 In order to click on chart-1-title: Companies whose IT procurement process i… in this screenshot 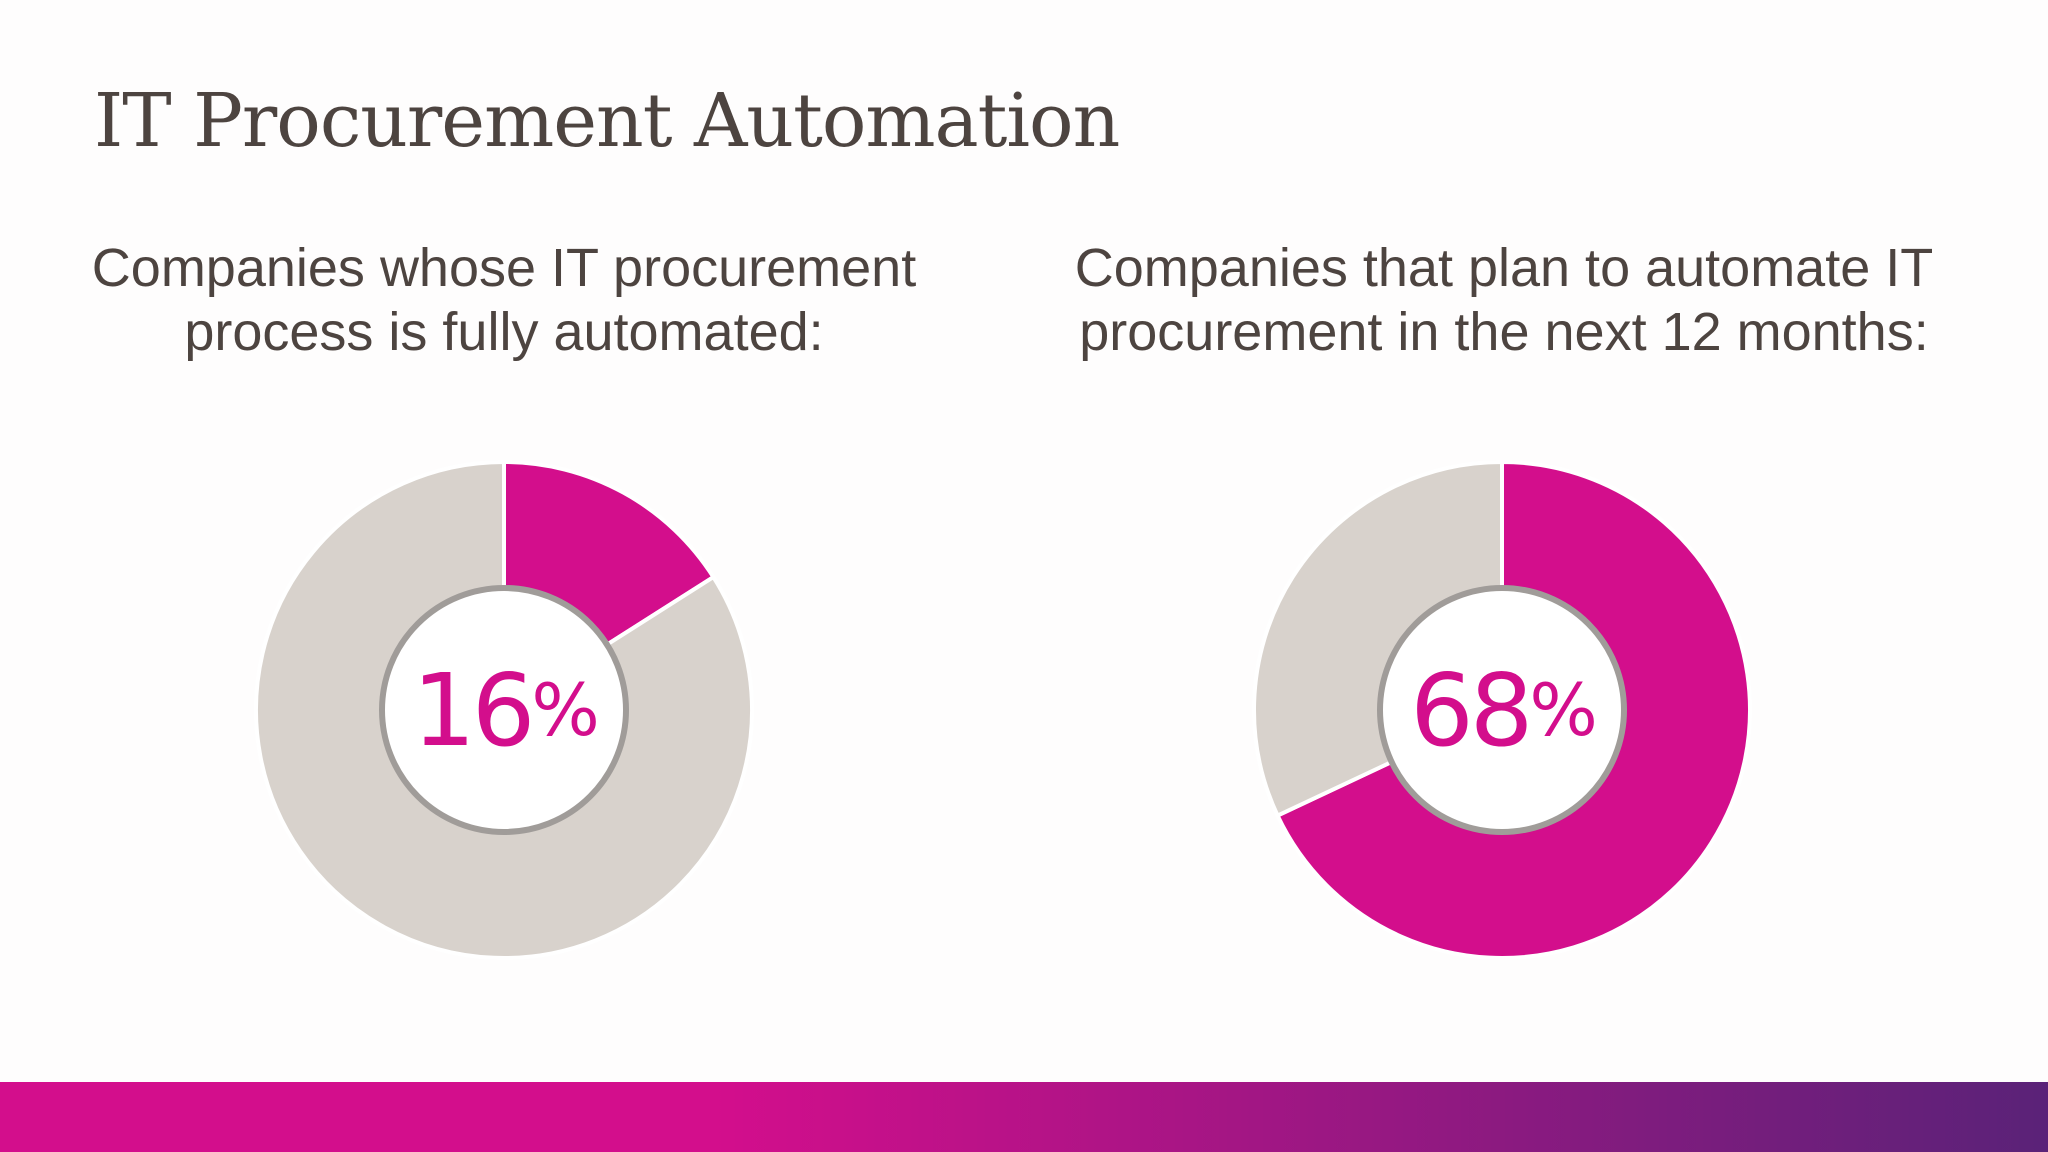, I will do `click(504, 300)`.